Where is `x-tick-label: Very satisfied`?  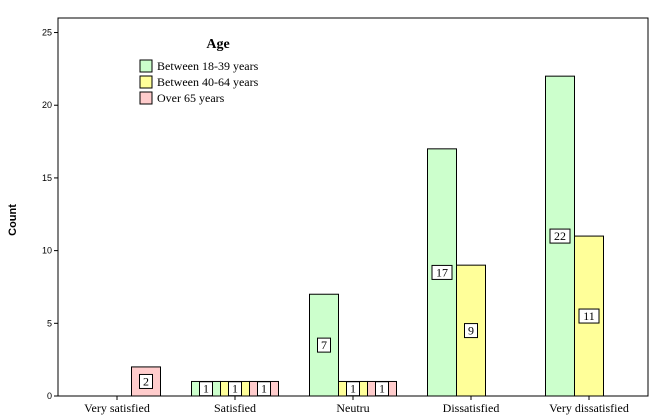 x-tick-label: Very satisfied is located at coordinates (117, 408).